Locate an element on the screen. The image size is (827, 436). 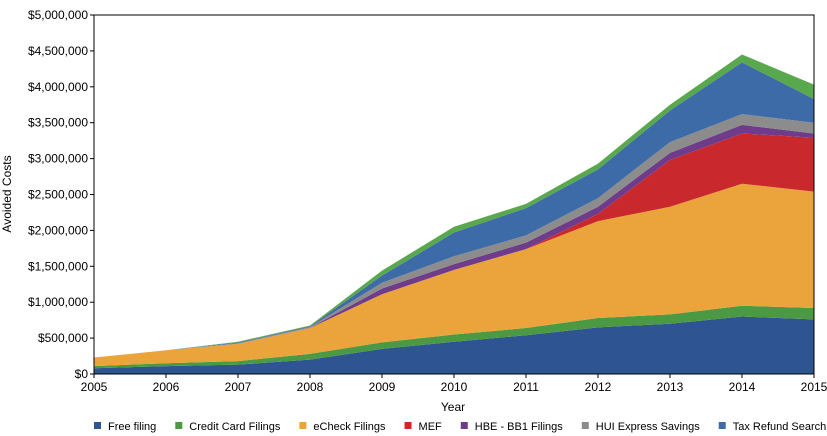
legend-item: Free filing is located at coordinates (125, 427).